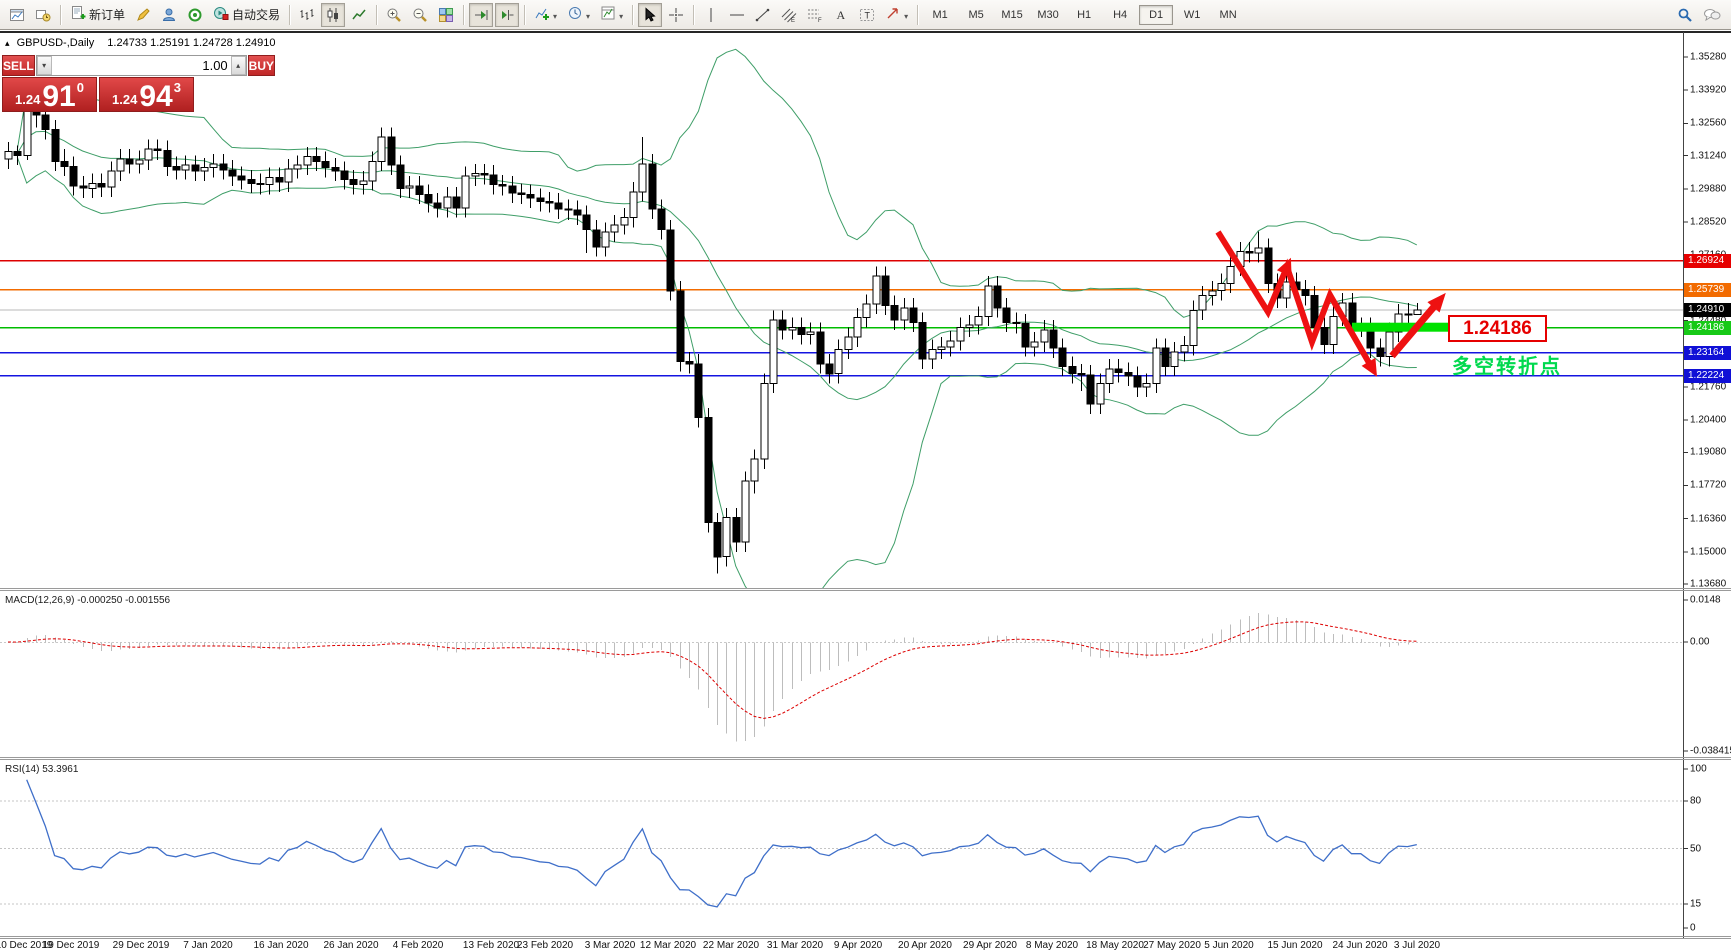  Describe the element at coordinates (18, 65) in the screenshot. I see `sell-button: SELL` at that location.